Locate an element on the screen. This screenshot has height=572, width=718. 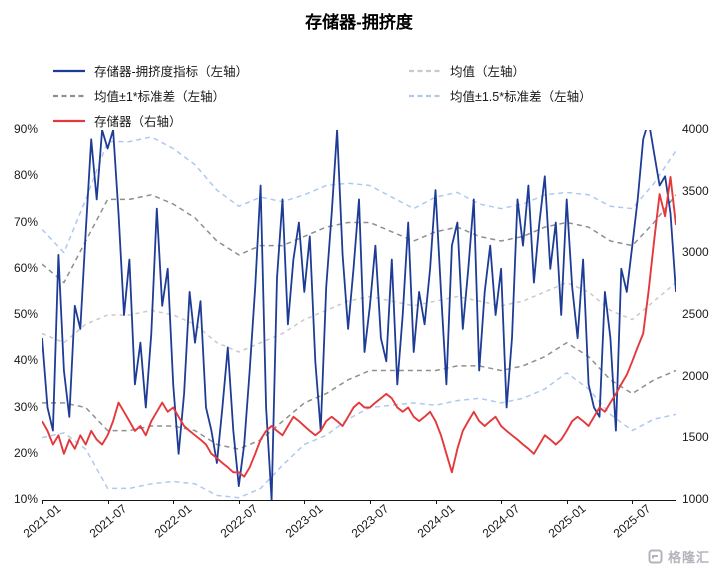
y-axis-left-label: 30% is located at coordinates (25, 406).